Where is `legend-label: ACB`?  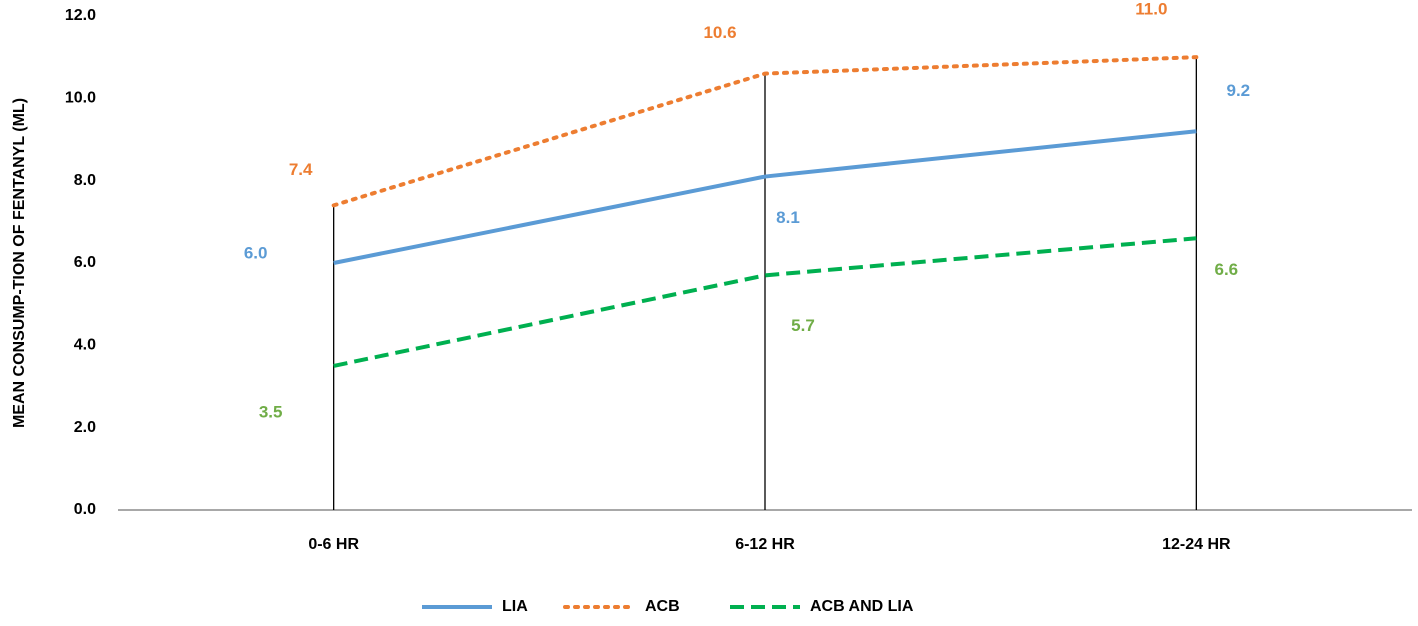
legend-label: ACB is located at coordinates (662, 606).